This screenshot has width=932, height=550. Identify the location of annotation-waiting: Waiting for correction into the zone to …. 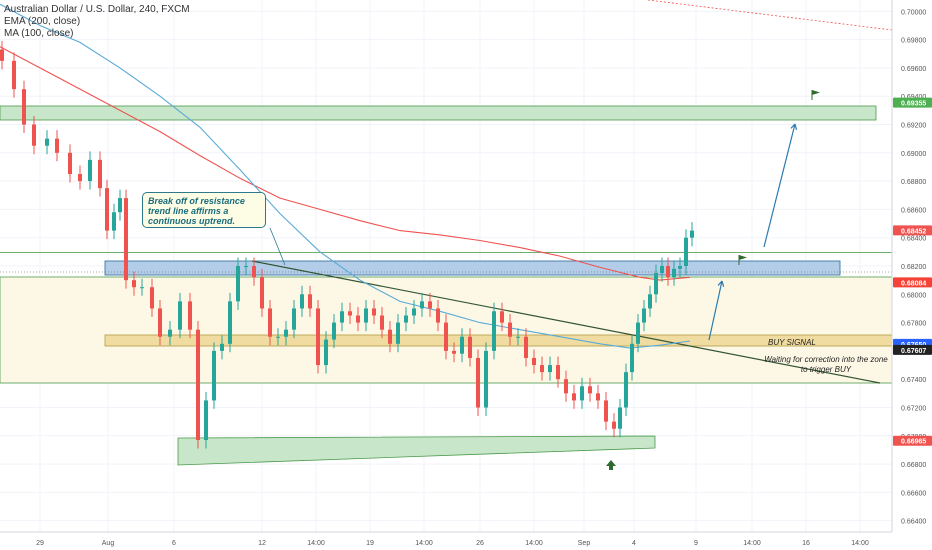
(826, 364).